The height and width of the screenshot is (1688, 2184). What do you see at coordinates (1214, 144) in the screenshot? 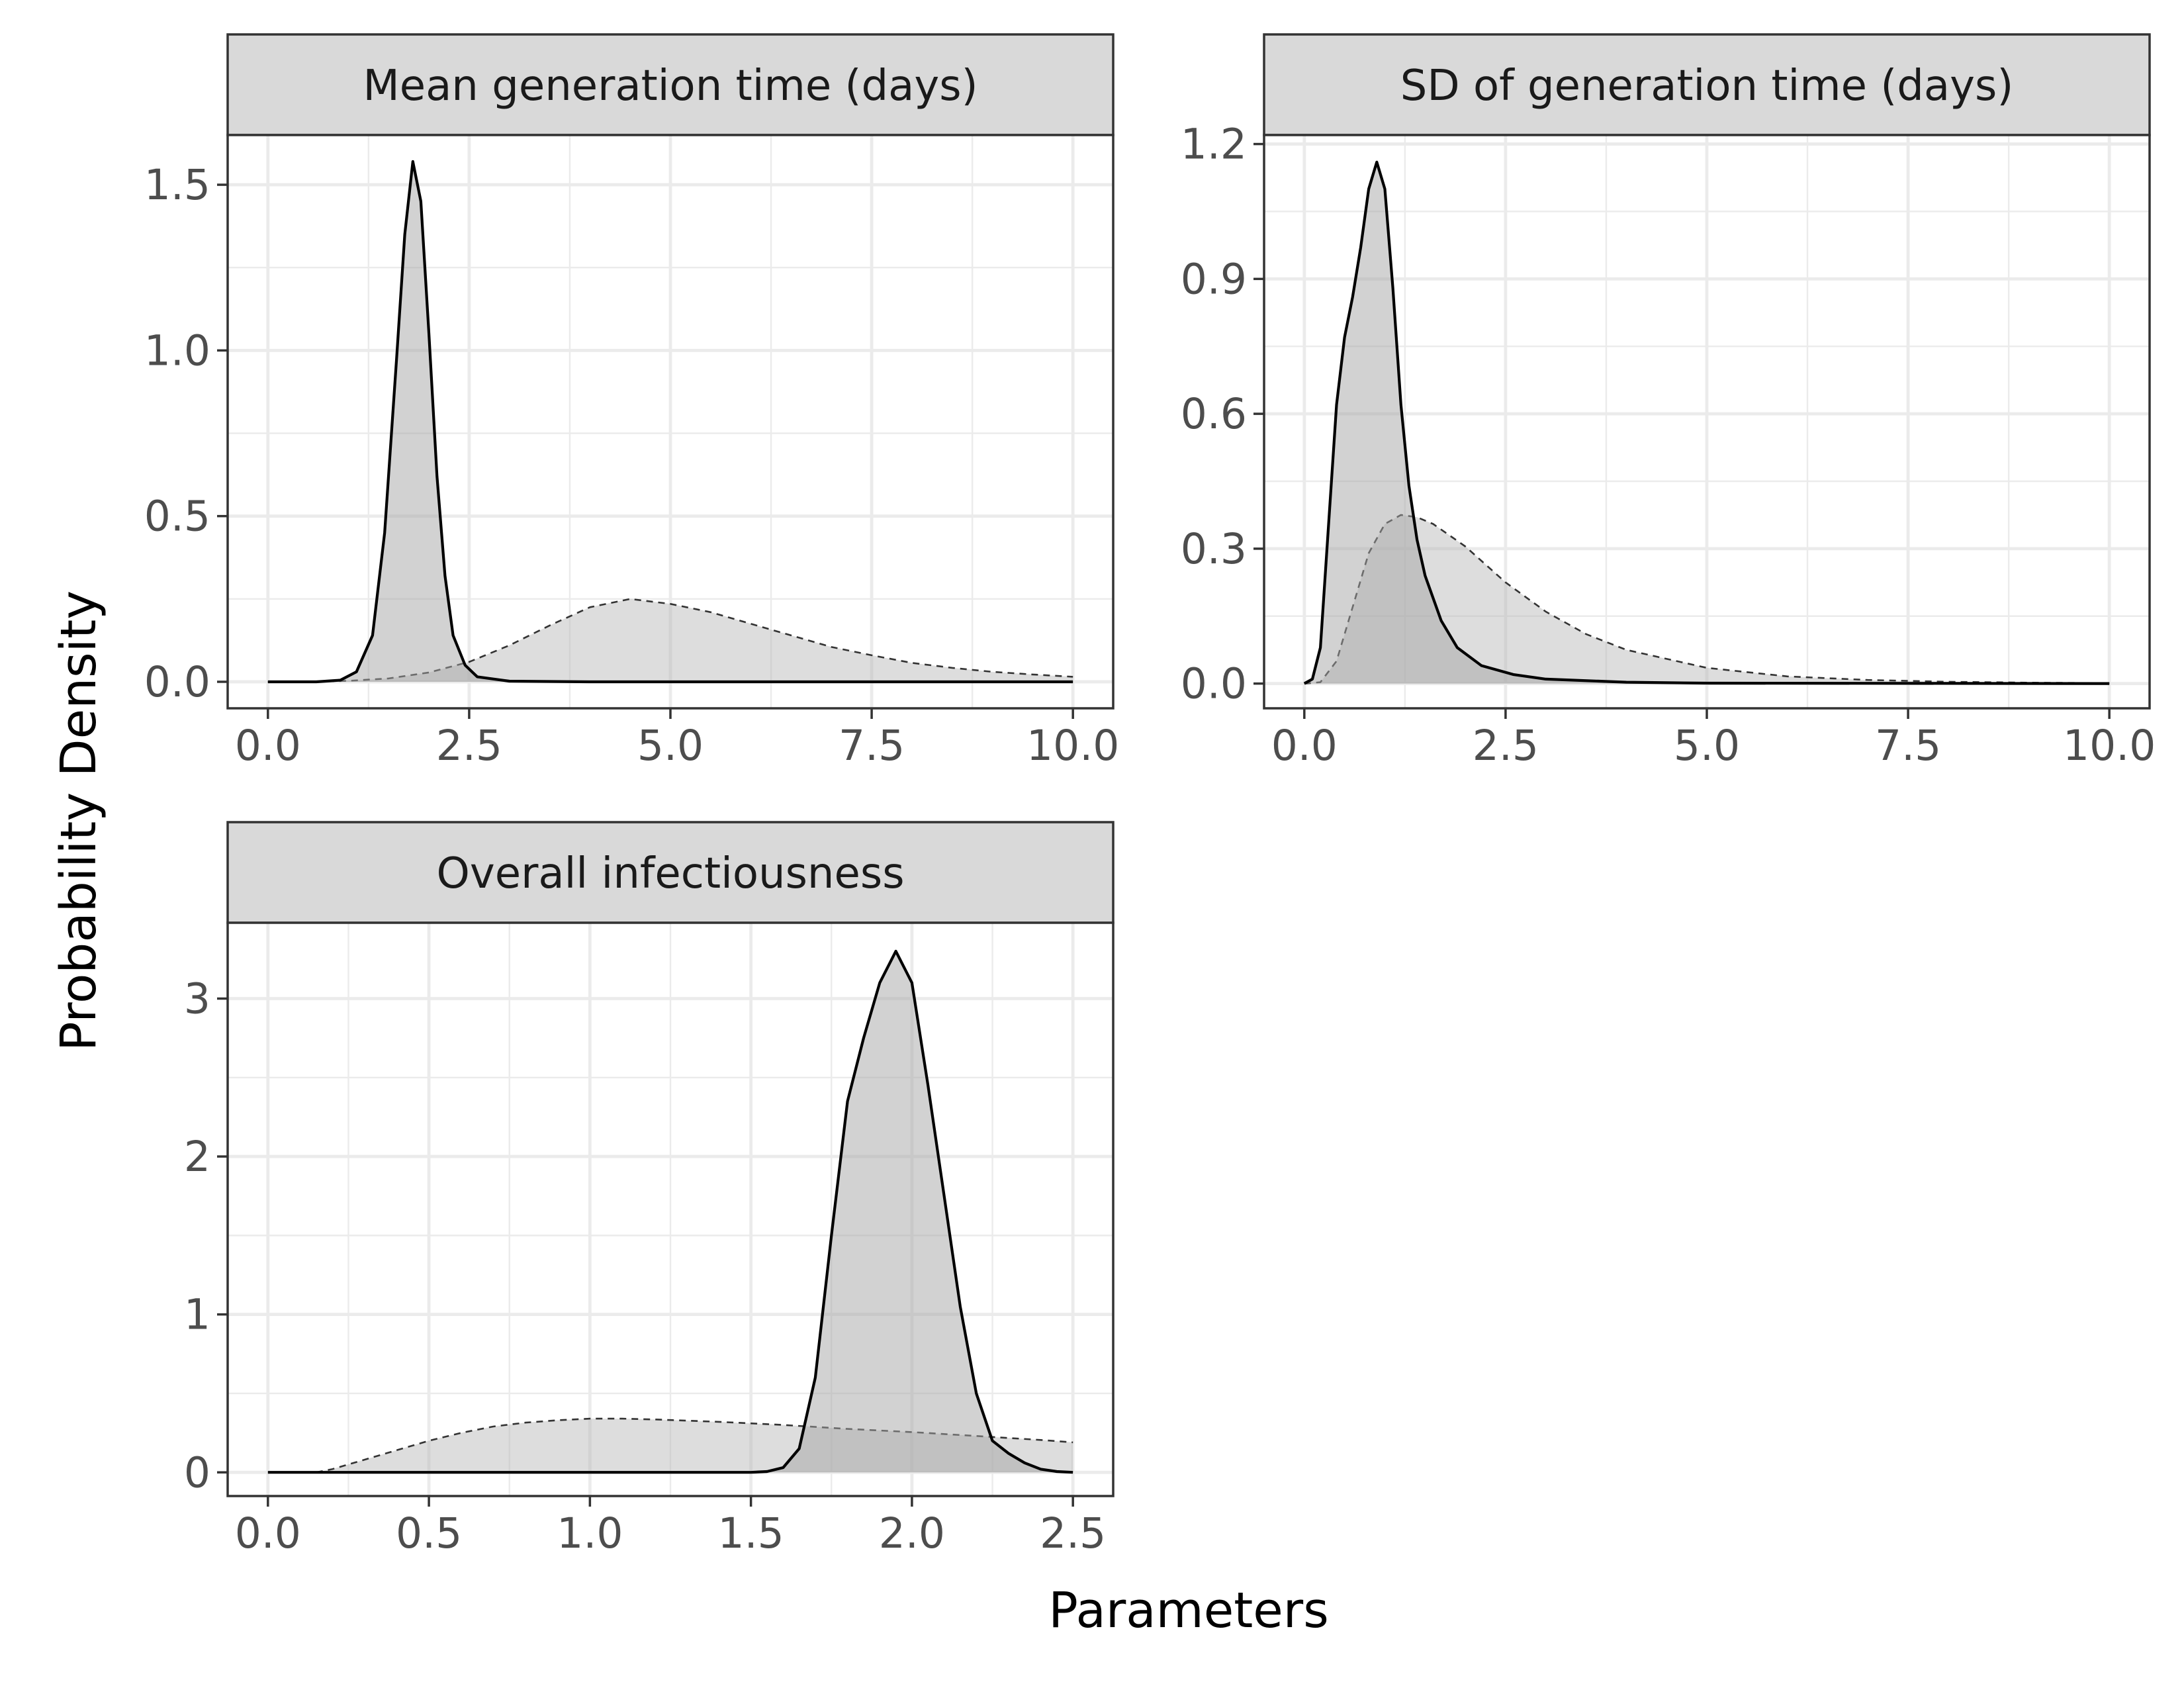
I see `y-tick-label: 1.2` at bounding box center [1214, 144].